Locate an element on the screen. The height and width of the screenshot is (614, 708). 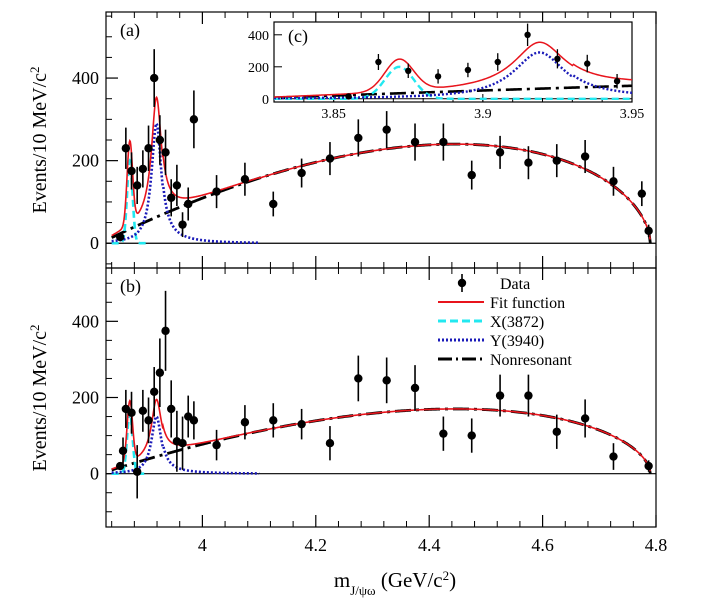
y-title-top-main: Events/10 MeV/c is located at coordinates (40, 143).